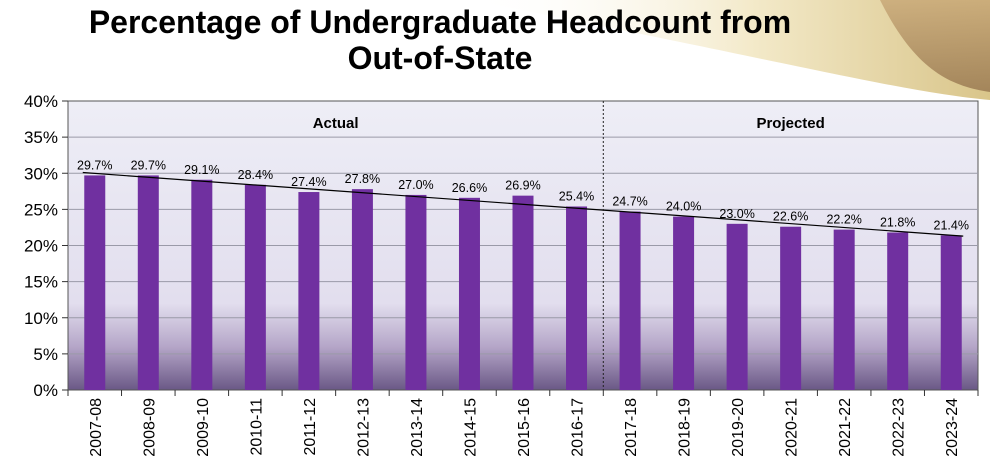  What do you see at coordinates (363, 427) in the screenshot?
I see `x-tick-label: 2012-13` at bounding box center [363, 427].